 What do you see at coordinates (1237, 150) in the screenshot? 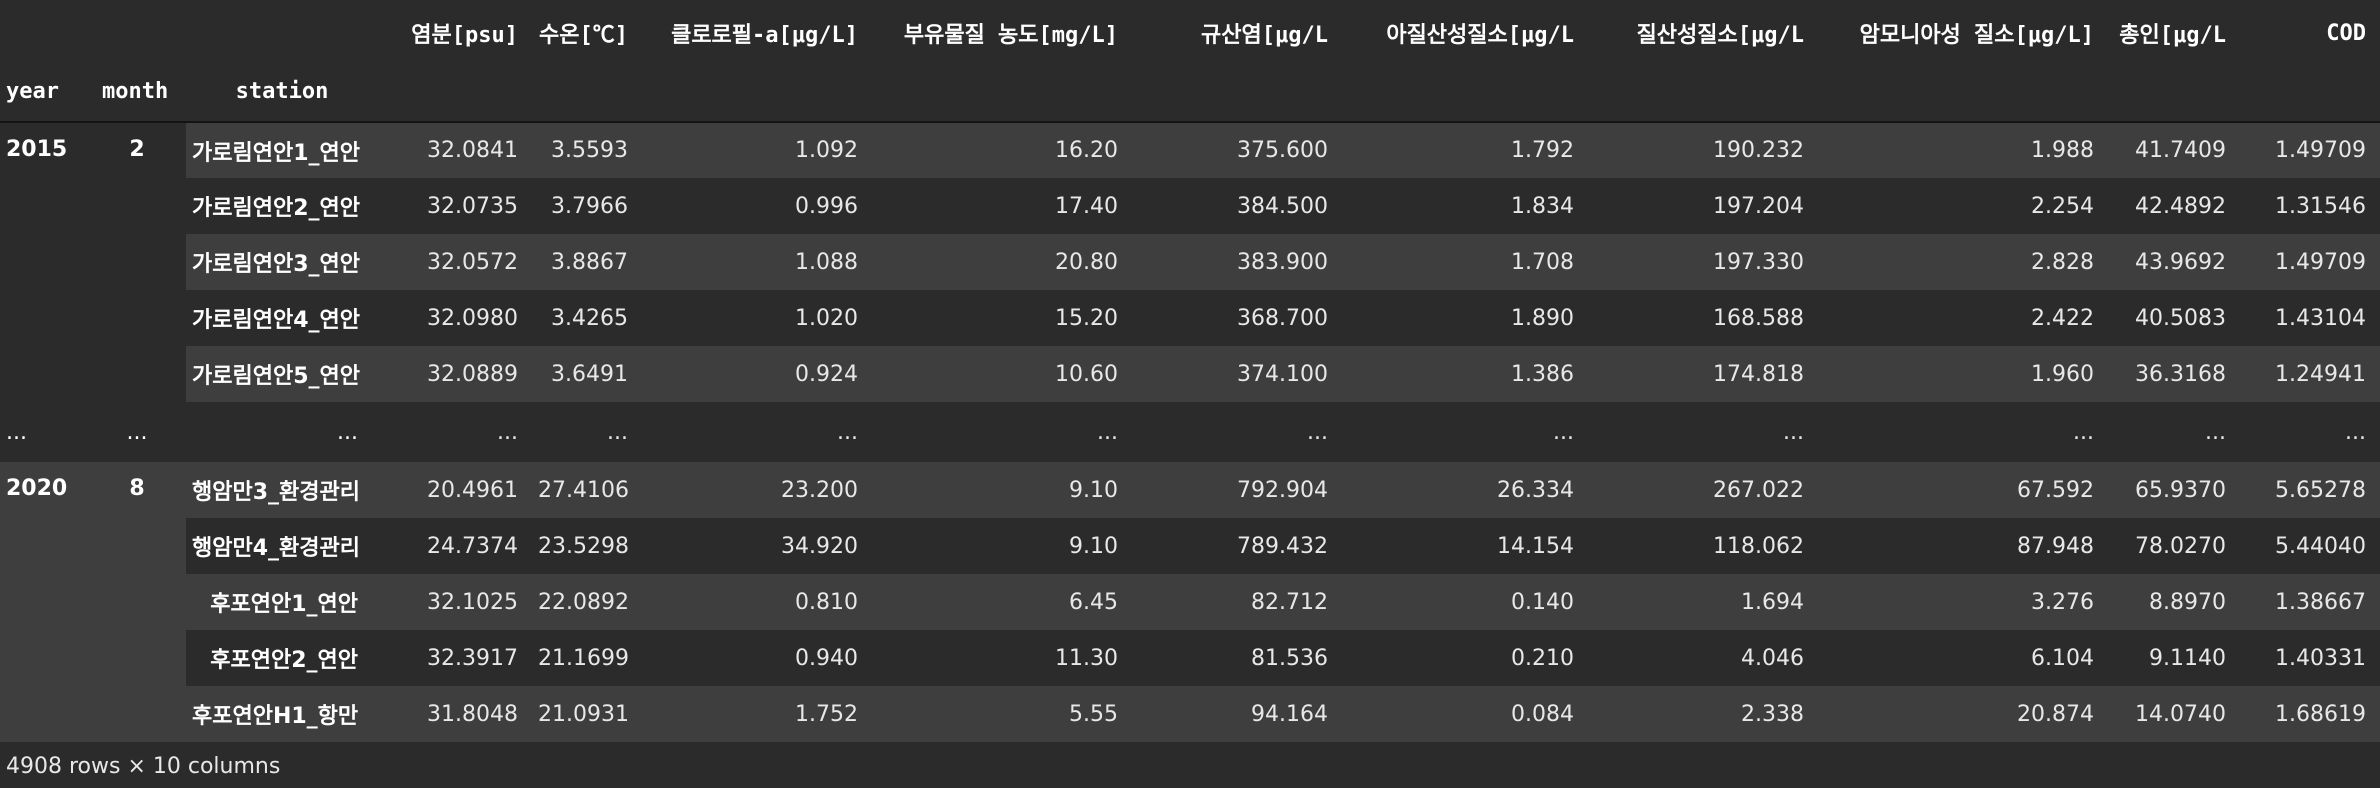
I see `data-cell: 375.600` at bounding box center [1237, 150].